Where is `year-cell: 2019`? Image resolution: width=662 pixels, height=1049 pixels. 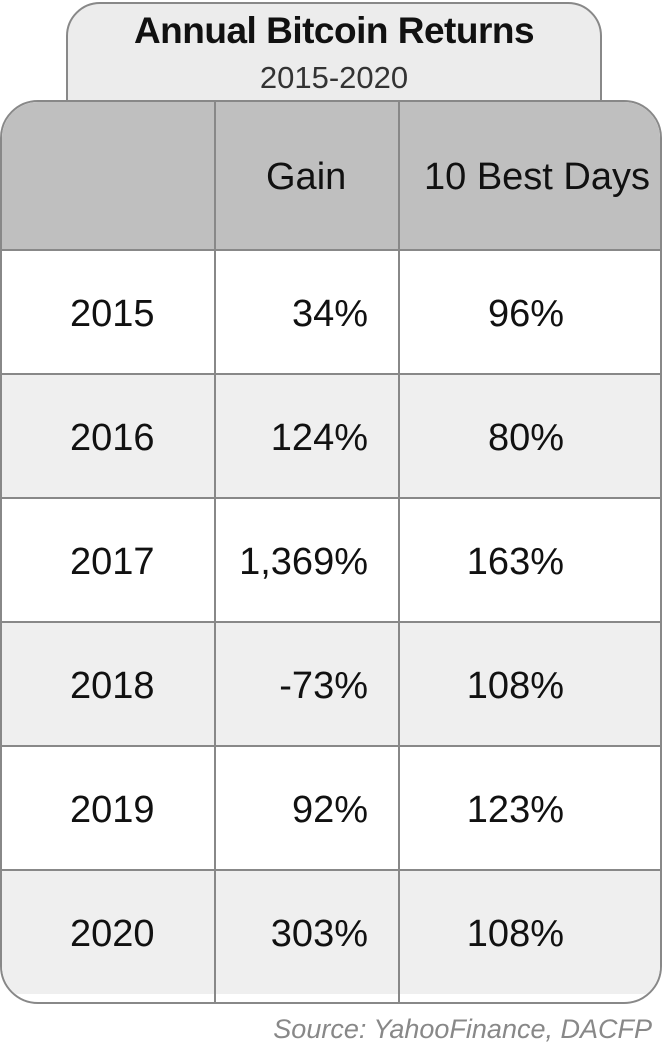 year-cell: 2019 is located at coordinates (112, 810).